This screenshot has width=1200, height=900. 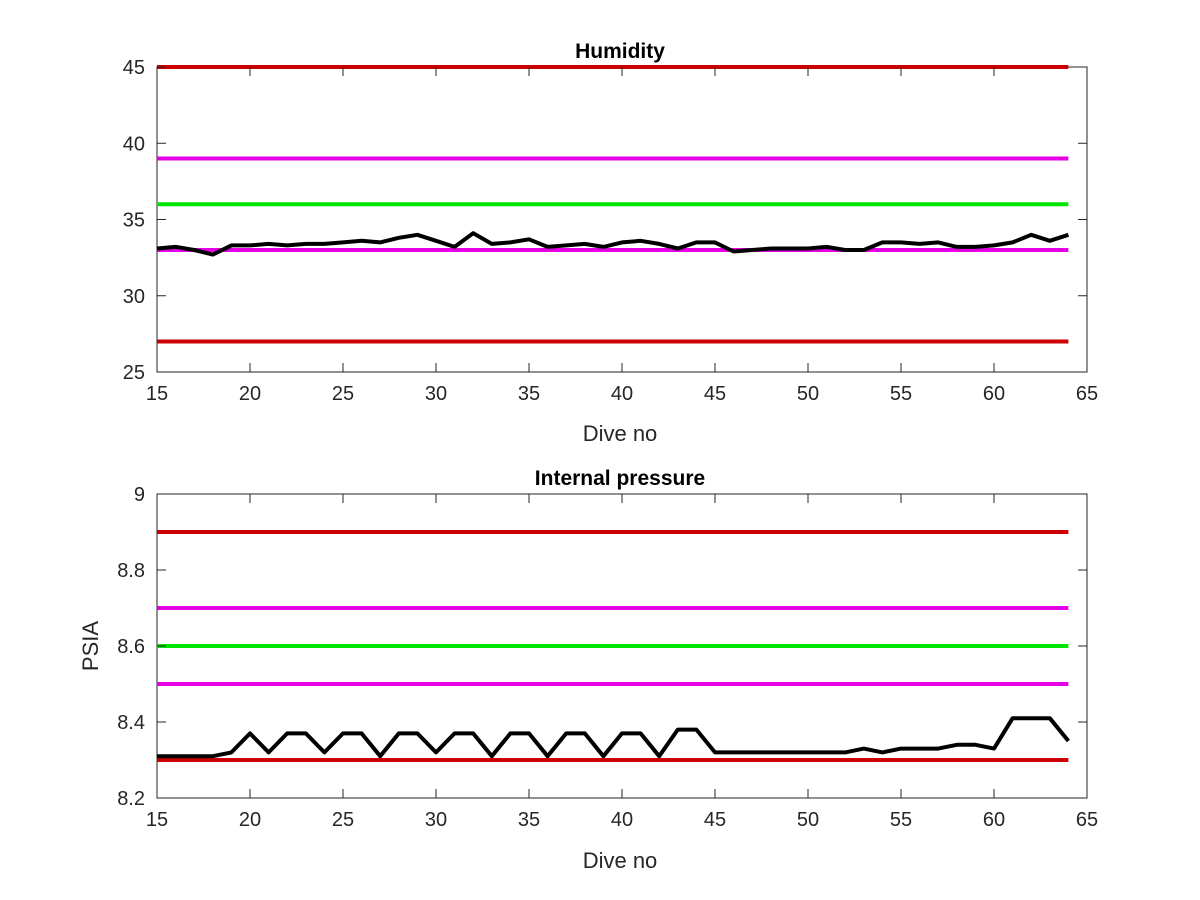 What do you see at coordinates (622, 820) in the screenshot?
I see `internal-pressure-x-tick-label: 40` at bounding box center [622, 820].